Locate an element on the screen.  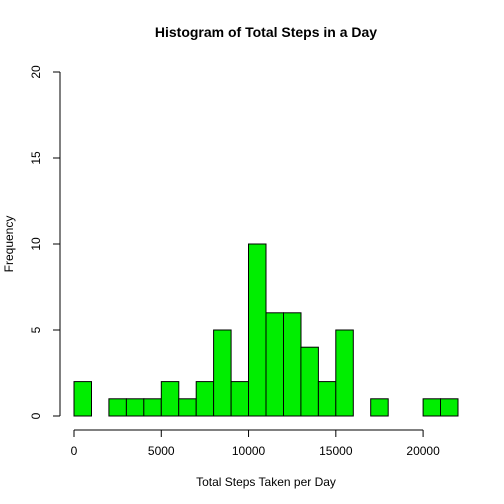
y-tick-label: 10 is located at coordinates (36, 244).